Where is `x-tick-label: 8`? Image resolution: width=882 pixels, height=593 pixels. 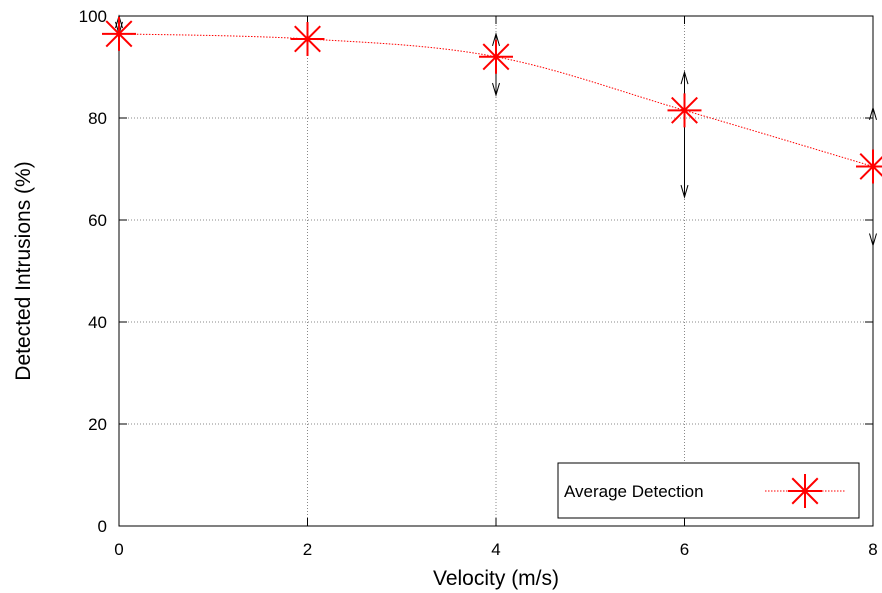
x-tick-label: 8 is located at coordinates (872, 549).